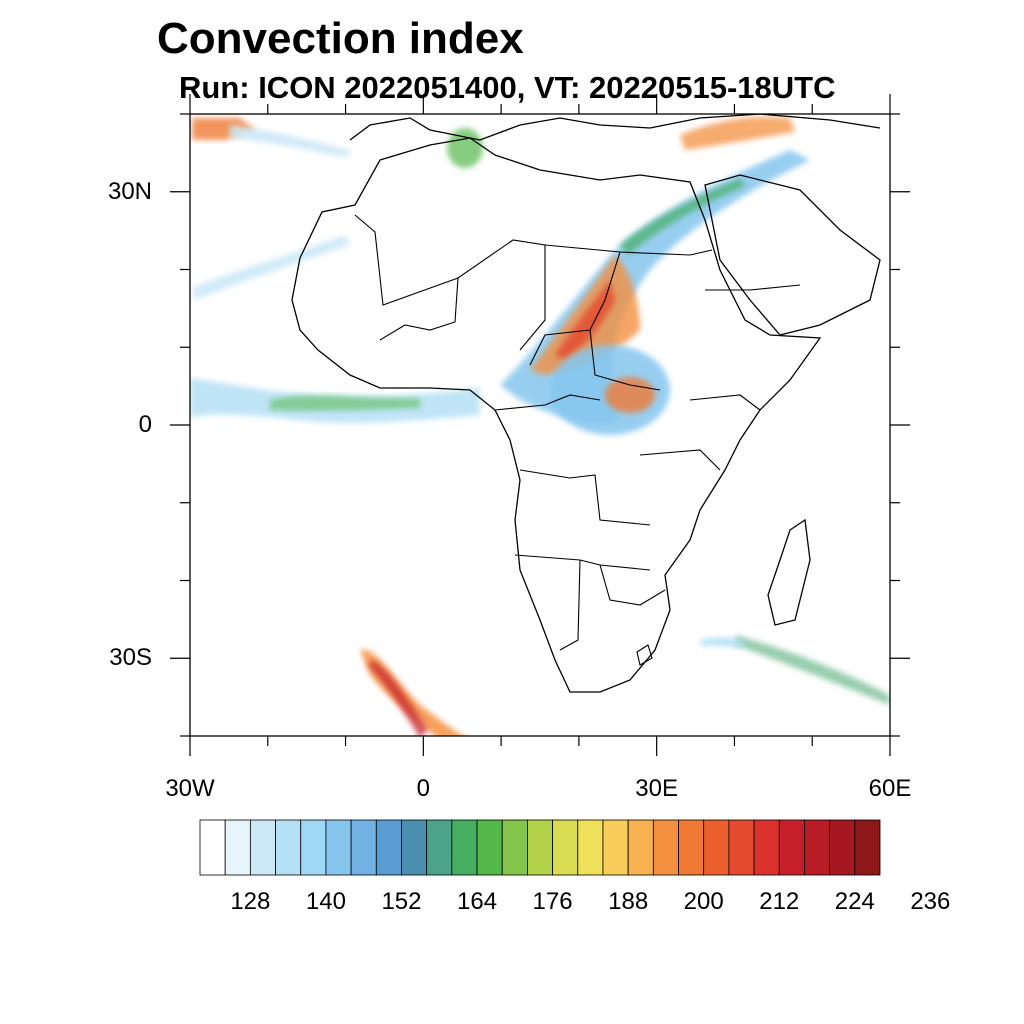 This screenshot has width=1024, height=1024. I want to click on colorbar-label: 176, so click(552, 901).